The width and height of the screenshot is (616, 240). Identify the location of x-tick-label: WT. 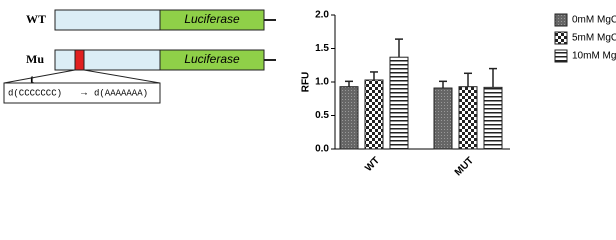
(372, 164).